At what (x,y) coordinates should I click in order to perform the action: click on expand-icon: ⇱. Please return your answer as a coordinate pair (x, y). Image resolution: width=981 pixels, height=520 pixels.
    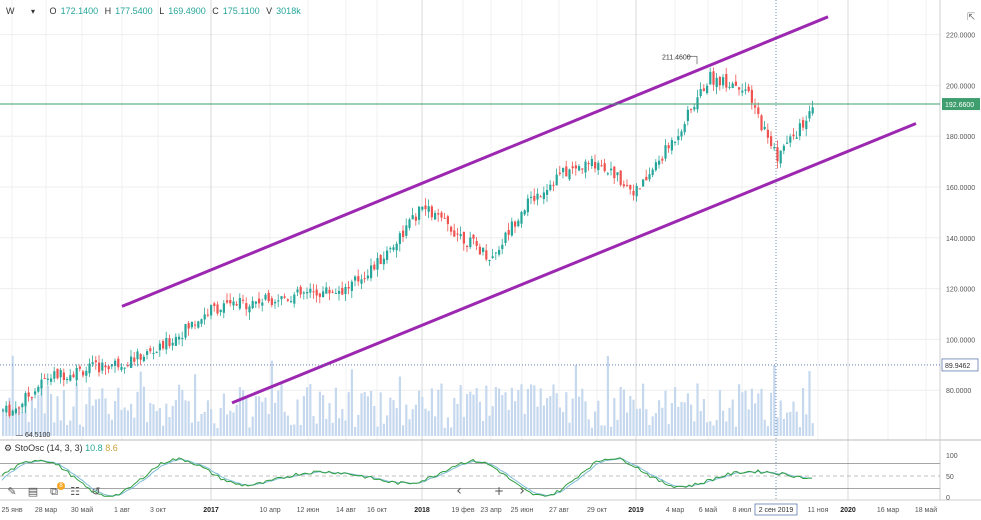
    Looking at the image, I should click on (971, 17).